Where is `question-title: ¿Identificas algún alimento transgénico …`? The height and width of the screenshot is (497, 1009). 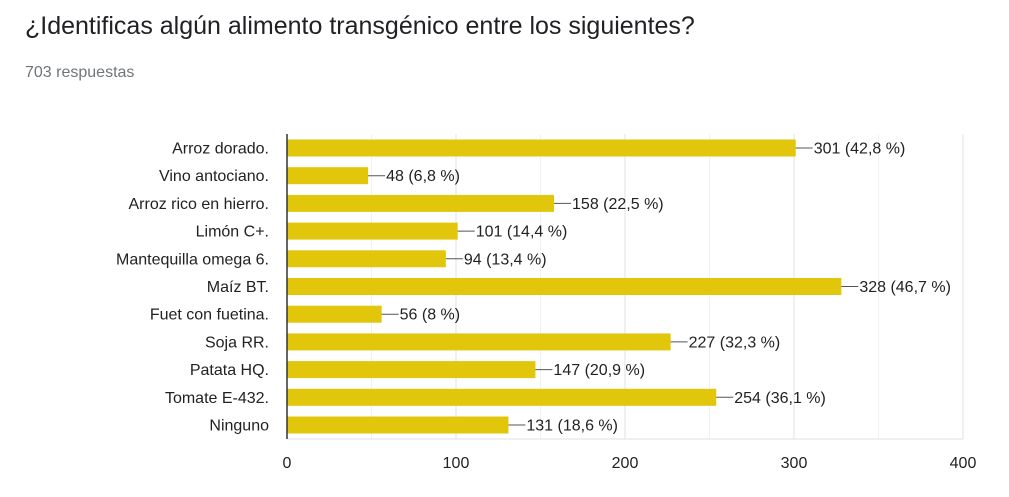 question-title: ¿Identificas algún alimento transgénico … is located at coordinates (360, 26).